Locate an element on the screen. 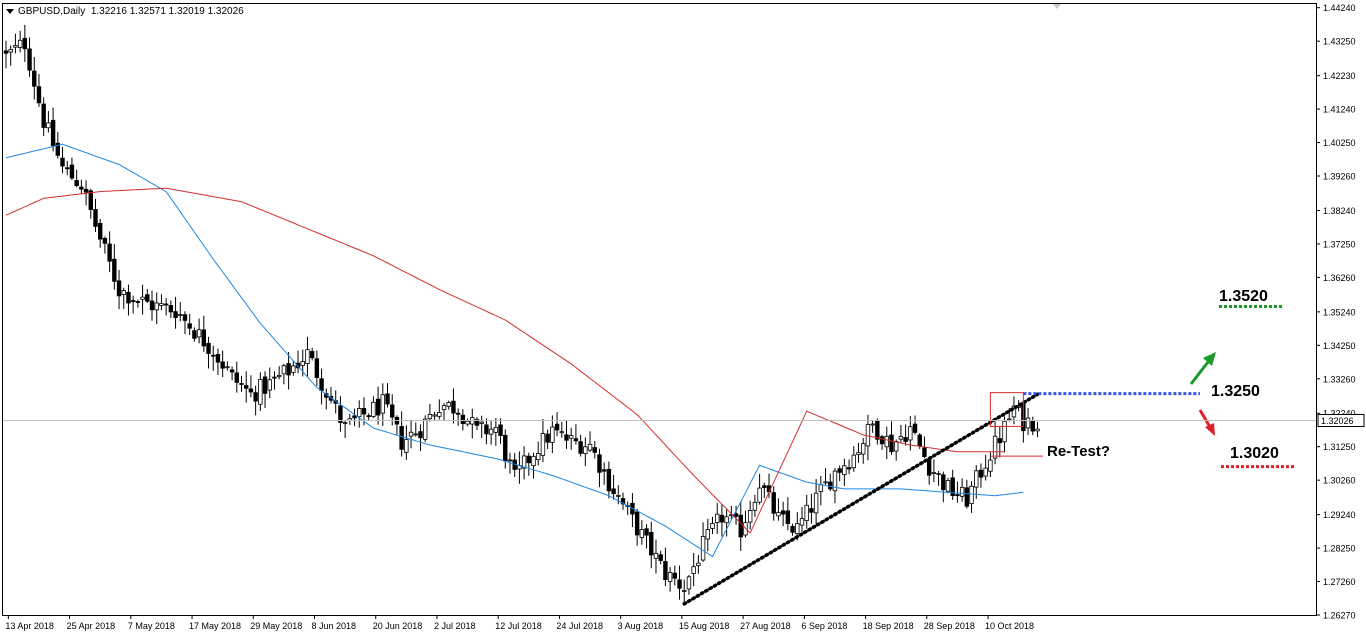 The height and width of the screenshot is (638, 1366). down-arrow-head-icon is located at coordinates (1210, 429).